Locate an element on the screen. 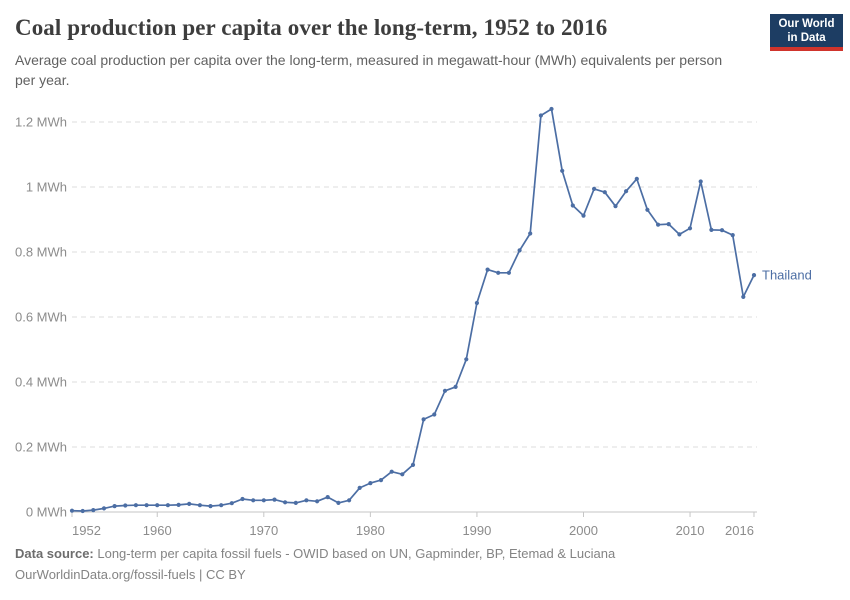 The image size is (850, 600). owid-logo: Our World in Data is located at coordinates (806, 32).